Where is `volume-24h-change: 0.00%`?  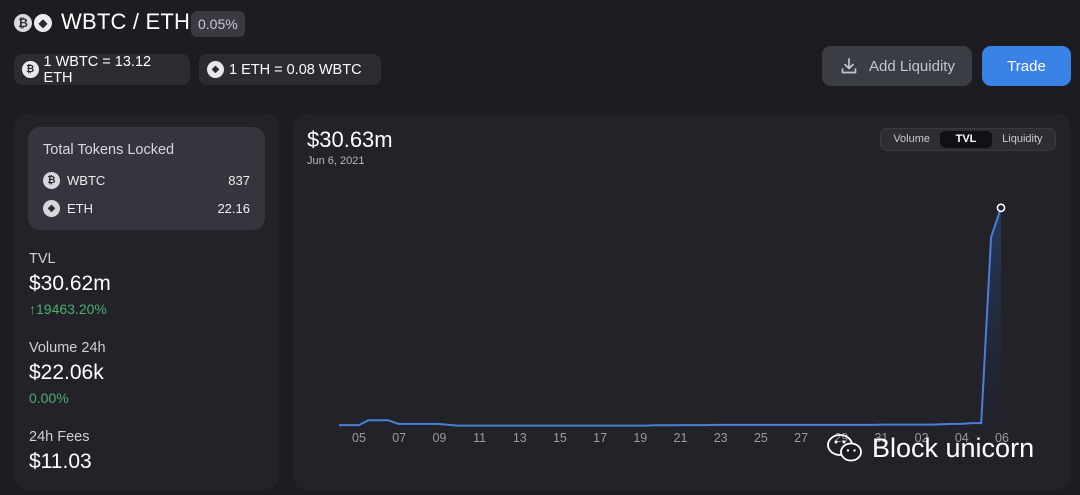 volume-24h-change: 0.00% is located at coordinates (49, 398).